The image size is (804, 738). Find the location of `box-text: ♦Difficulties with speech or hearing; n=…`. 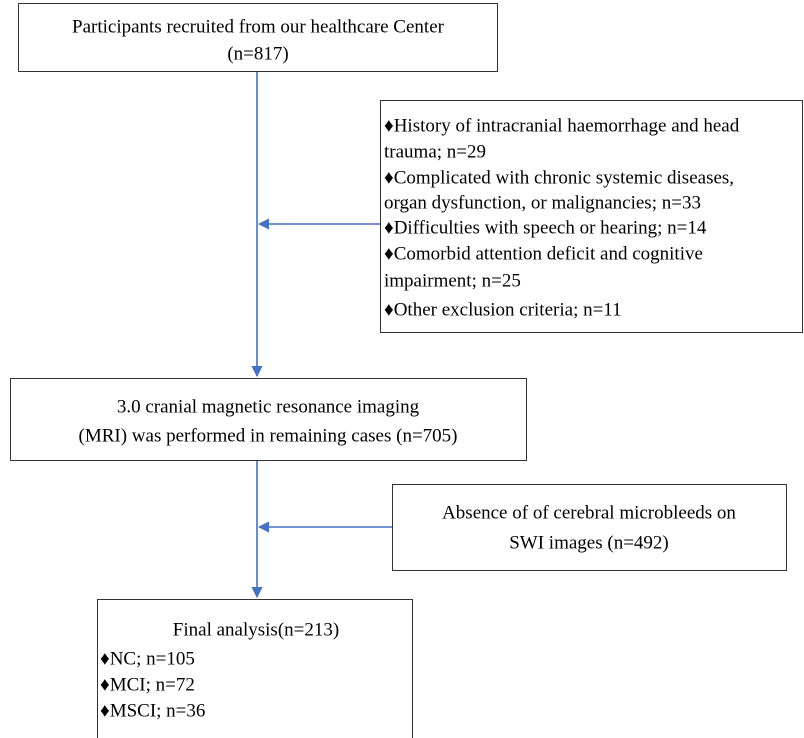

box-text: ♦Difficulties with speech or hearing; n=… is located at coordinates (545, 227).